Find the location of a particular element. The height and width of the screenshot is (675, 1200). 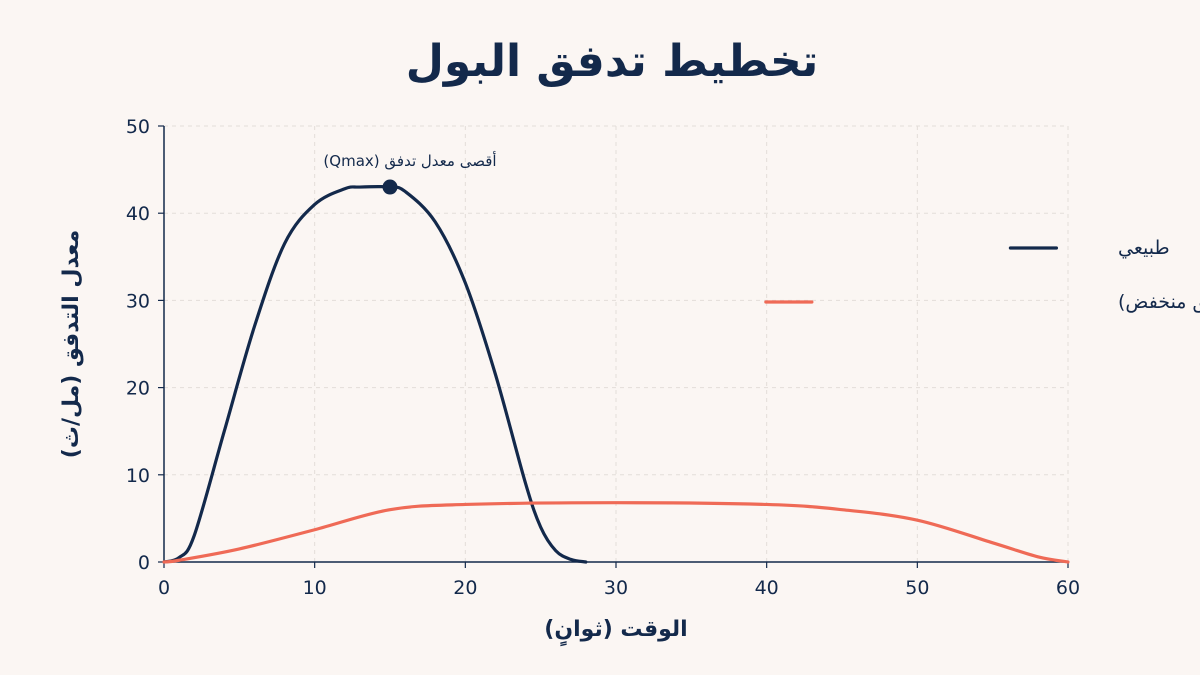

y-tick-label: 20 is located at coordinates (138, 389).